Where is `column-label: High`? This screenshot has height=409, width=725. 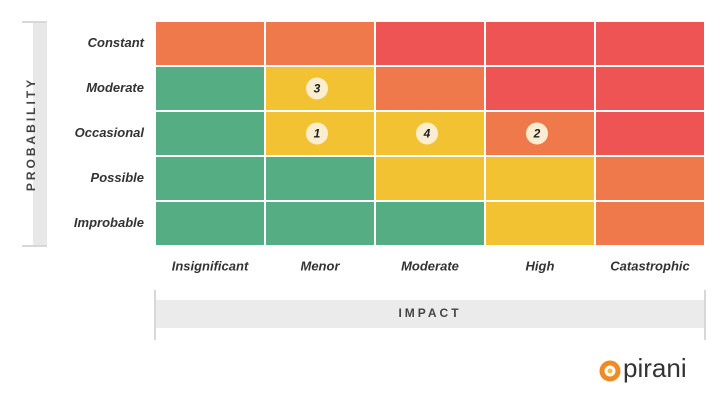
column-label: High is located at coordinates (540, 265).